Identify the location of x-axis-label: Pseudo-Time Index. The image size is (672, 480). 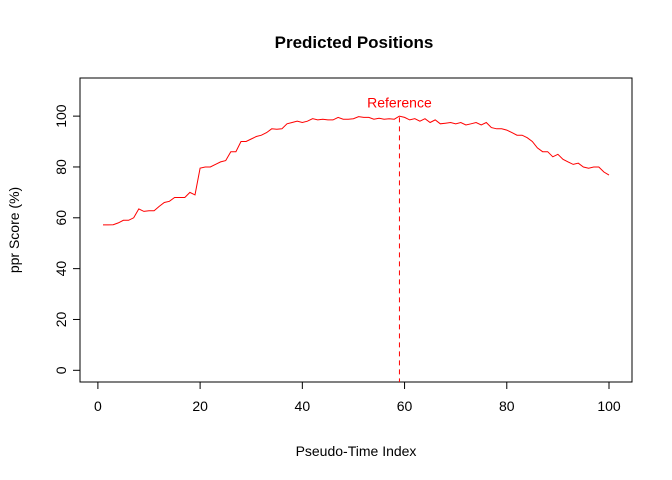
(356, 451).